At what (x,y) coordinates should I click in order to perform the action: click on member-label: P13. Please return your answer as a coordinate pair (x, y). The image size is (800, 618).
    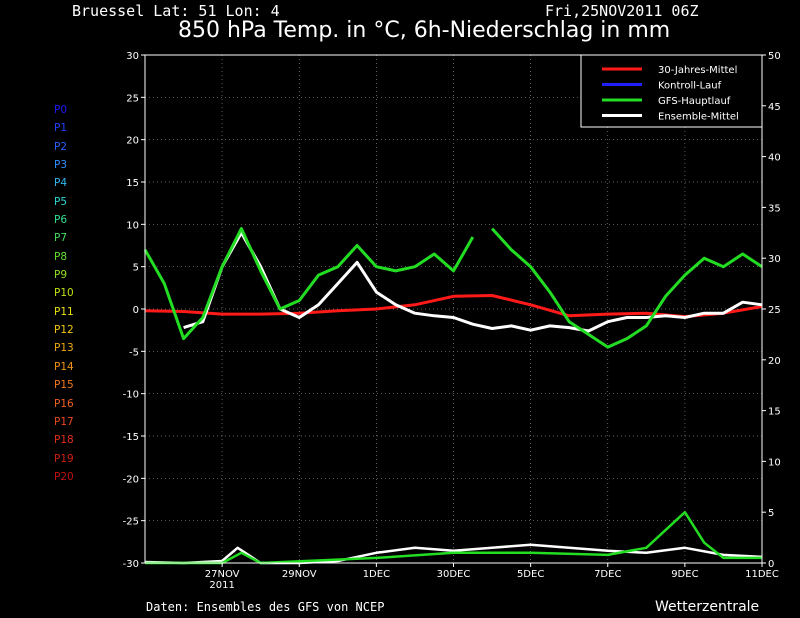
    Looking at the image, I should click on (64, 348).